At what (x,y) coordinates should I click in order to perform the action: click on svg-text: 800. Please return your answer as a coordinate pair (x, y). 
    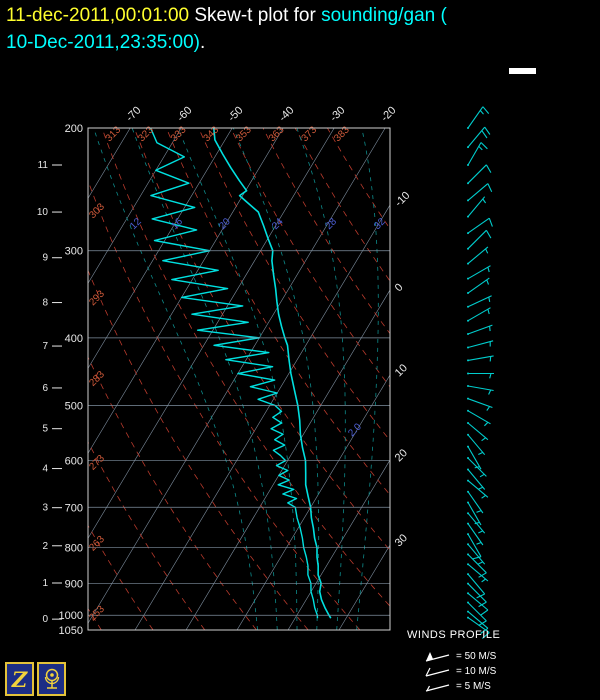
    Looking at the image, I should click on (74, 549).